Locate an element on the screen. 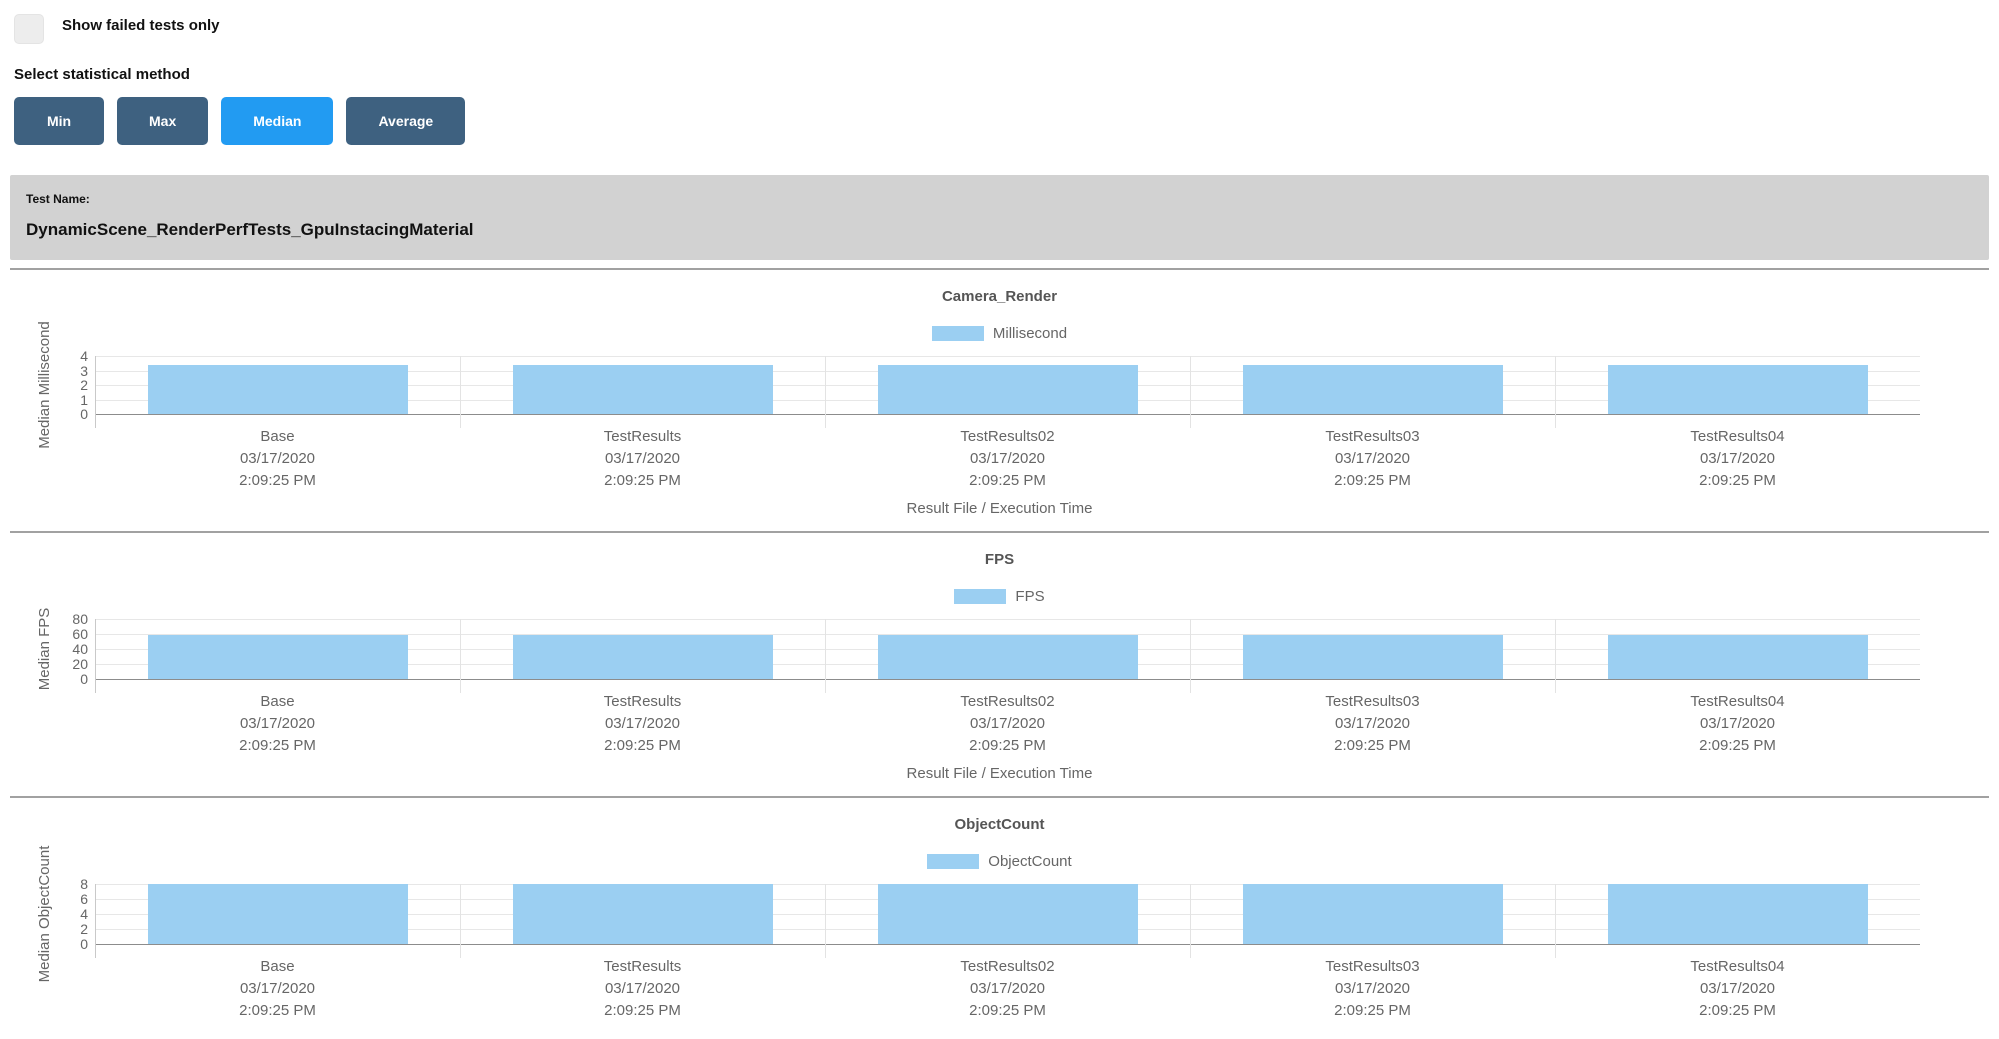 This screenshot has height=1039, width=1999. stat-button-max: Max is located at coordinates (163, 121).